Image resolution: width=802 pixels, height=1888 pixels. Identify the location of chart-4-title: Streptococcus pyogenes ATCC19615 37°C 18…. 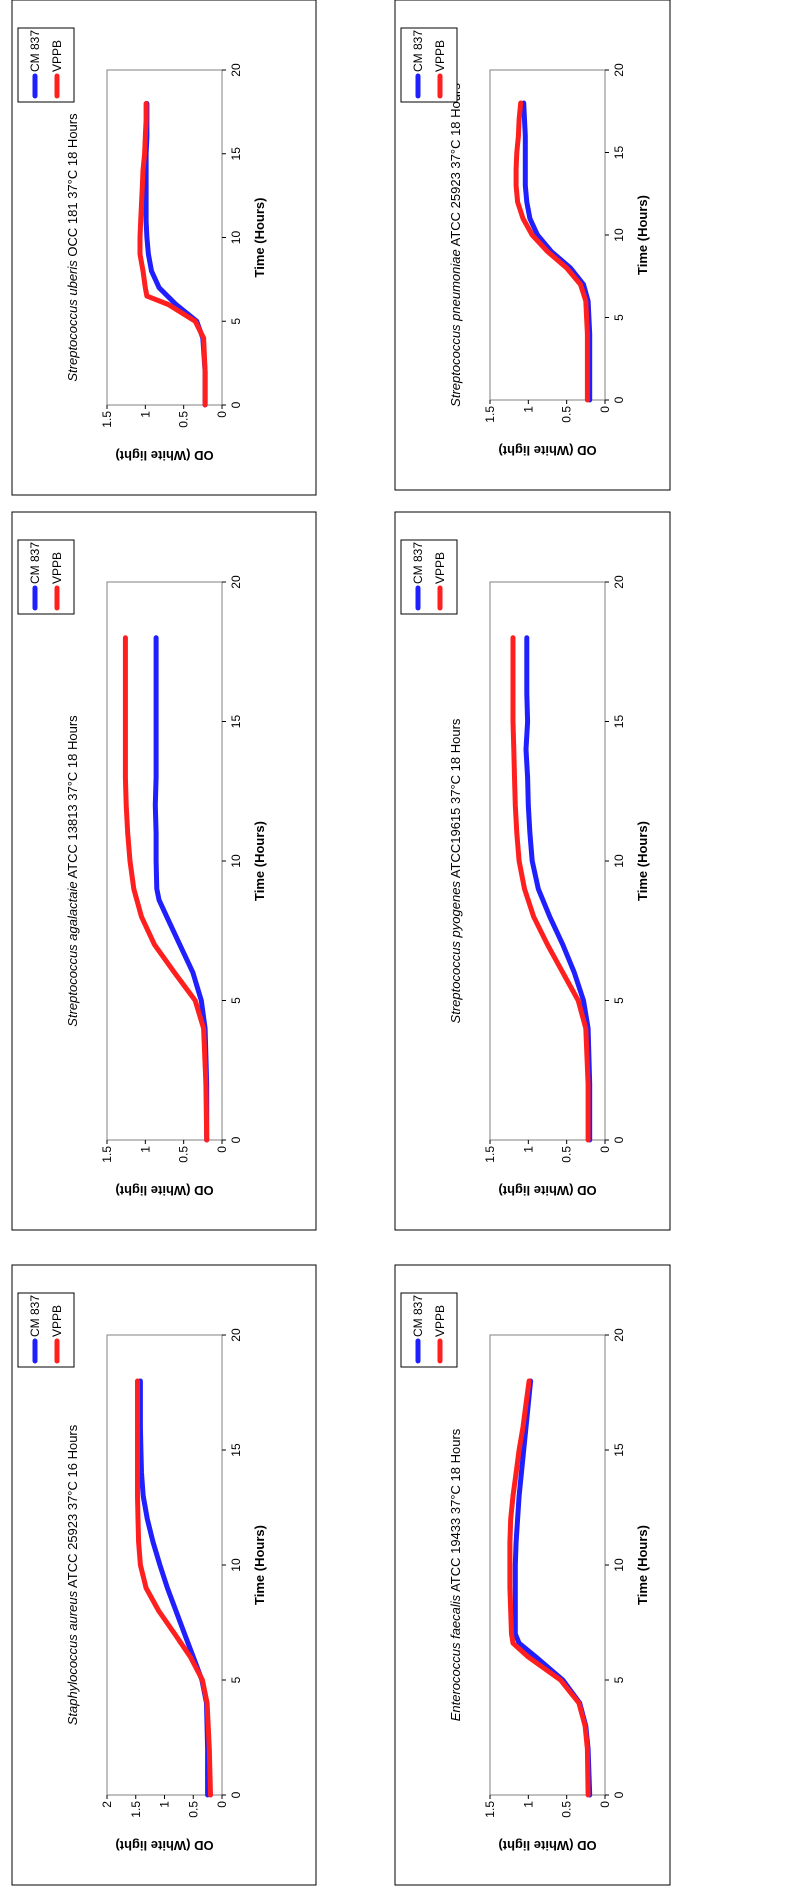
(455, 870).